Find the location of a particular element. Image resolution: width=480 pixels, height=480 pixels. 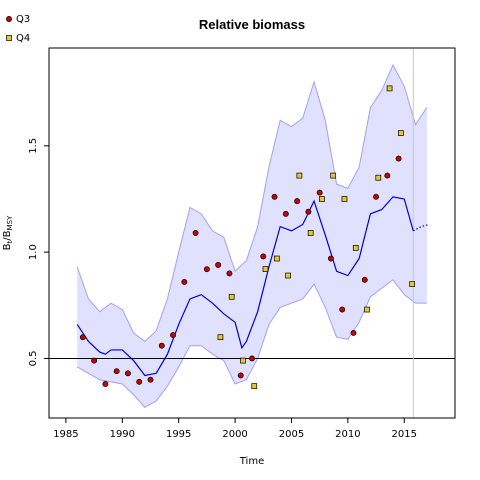

y-tick-label: 0.5 is located at coordinates (33, 359).